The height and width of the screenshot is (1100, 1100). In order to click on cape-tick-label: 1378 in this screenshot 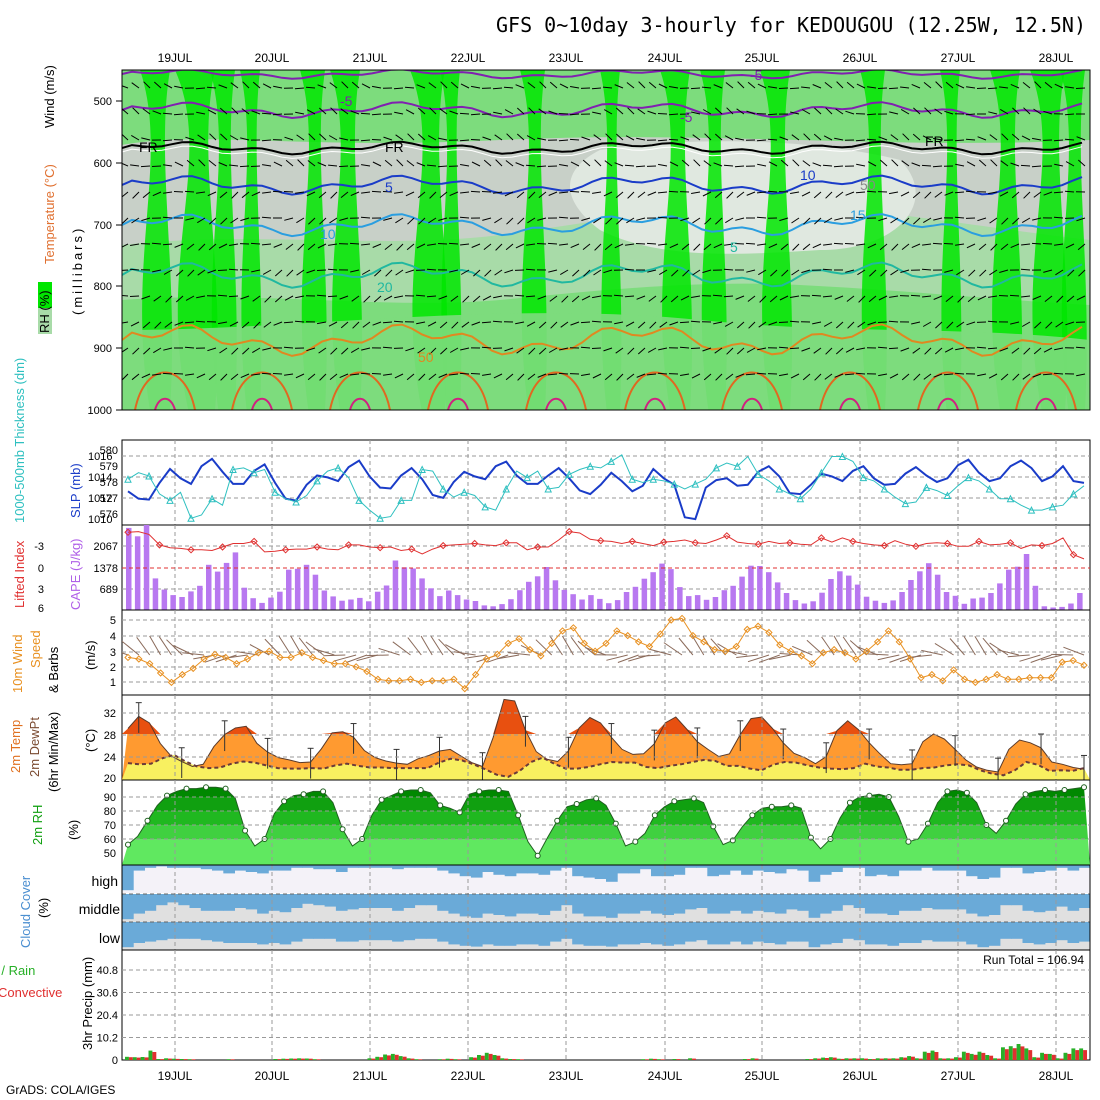, I will do `click(106, 569)`.